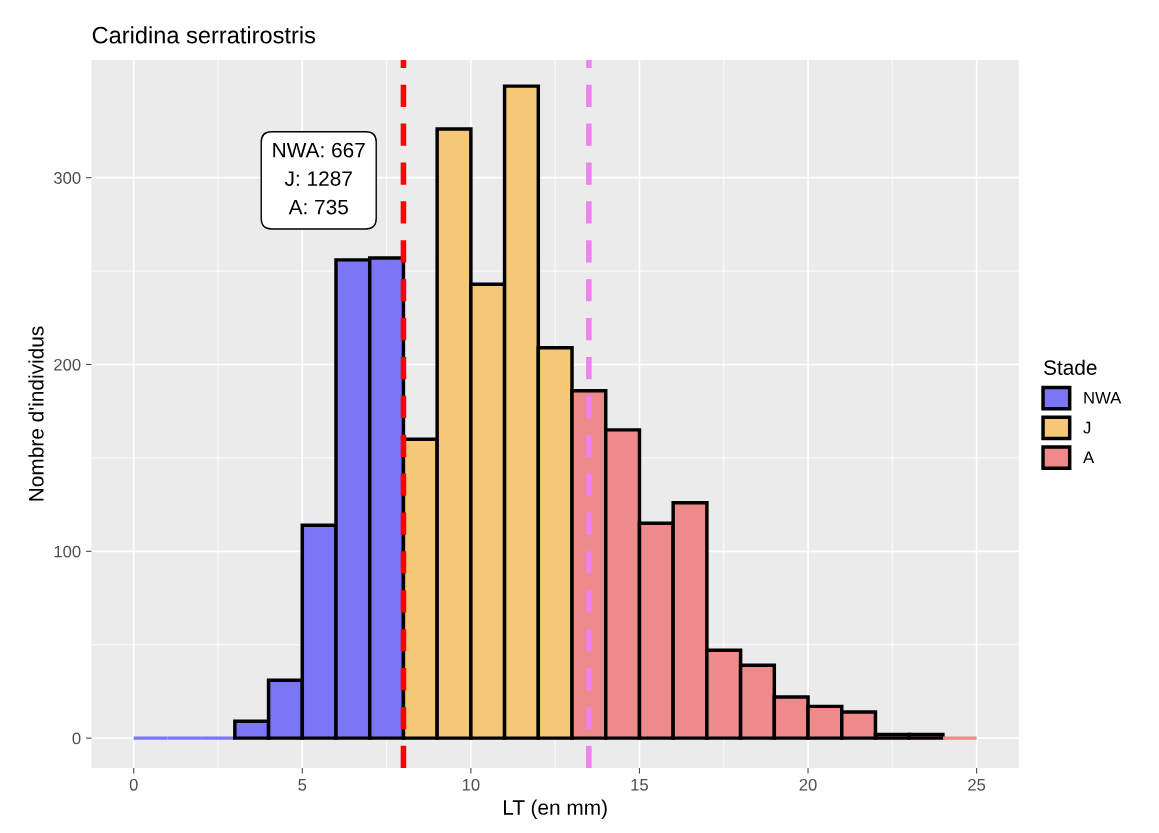 The width and height of the screenshot is (1159, 833). Describe the element at coordinates (319, 178) in the screenshot. I see `annotation: NWA: 667 J: 1287 A: 735` at that location.